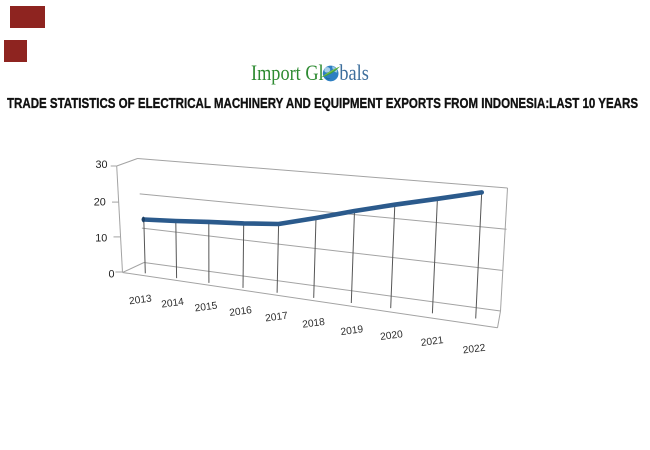 This screenshot has width=650, height=450. Describe the element at coordinates (101, 165) in the screenshot. I see `svg-text: 30` at that location.